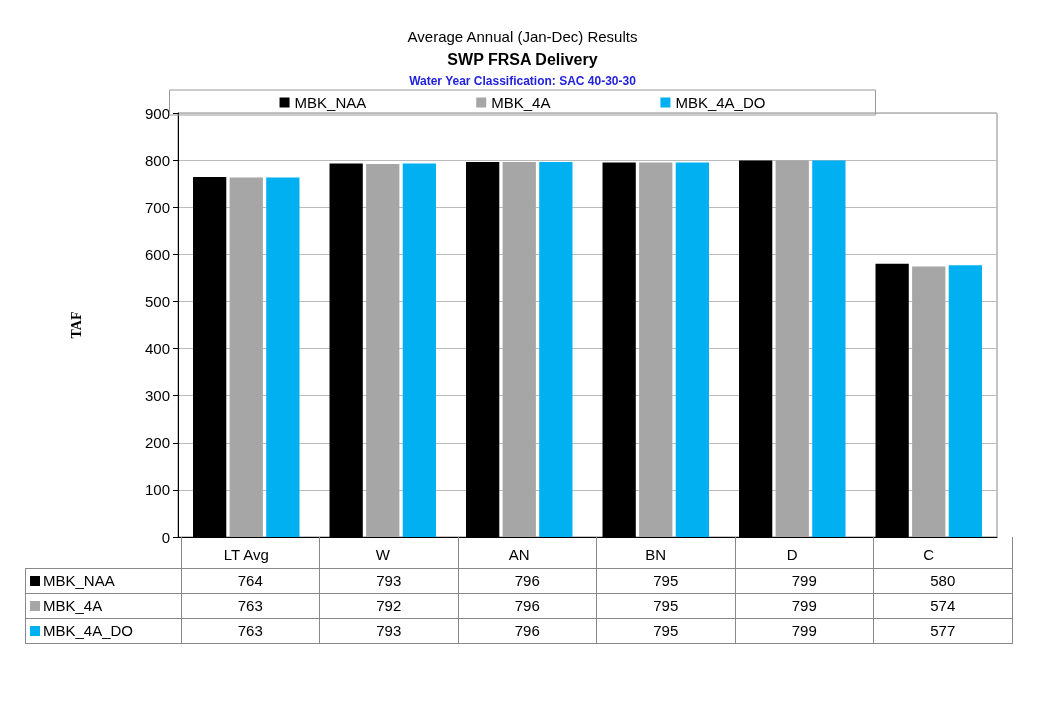 The image size is (1045, 717). I want to click on data-label: 792, so click(388, 605).